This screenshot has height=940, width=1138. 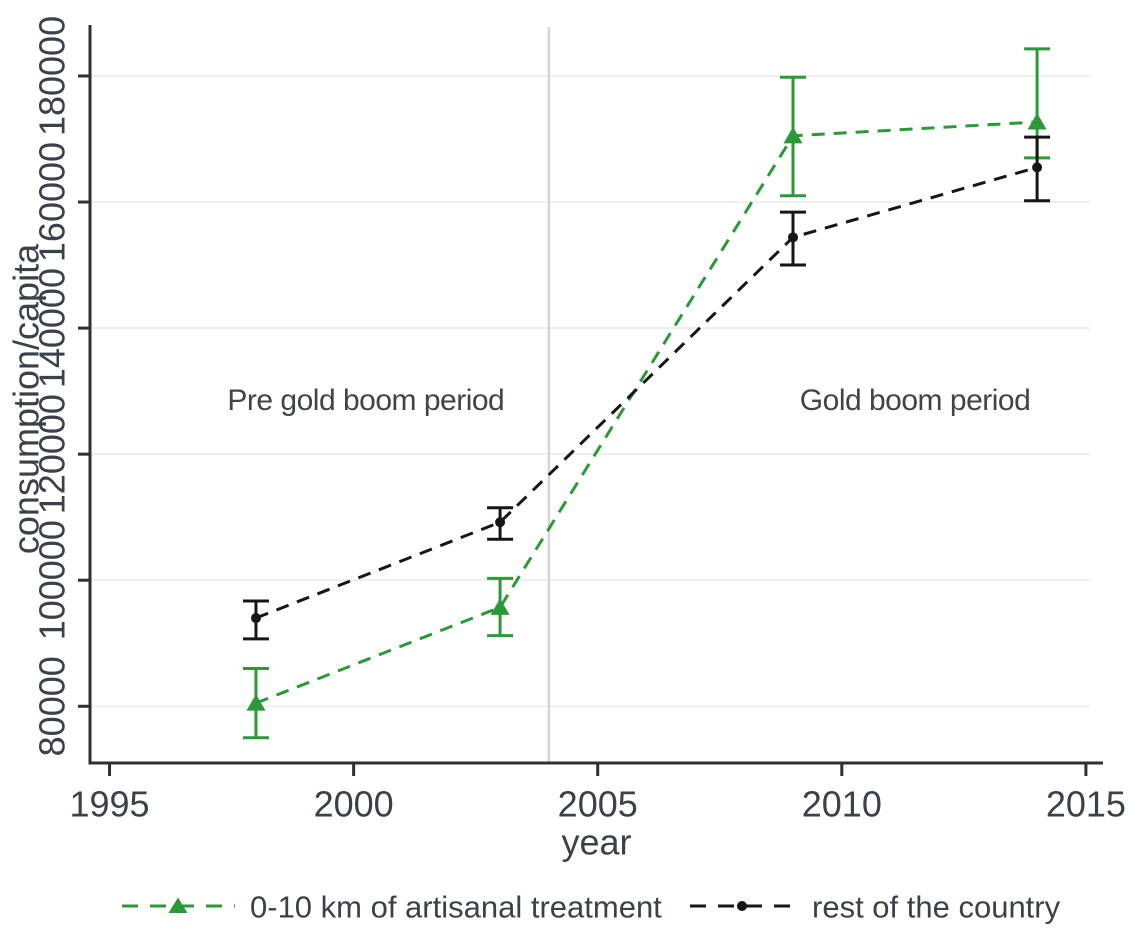 I want to click on x-axis-title: year, so click(x=596, y=842).